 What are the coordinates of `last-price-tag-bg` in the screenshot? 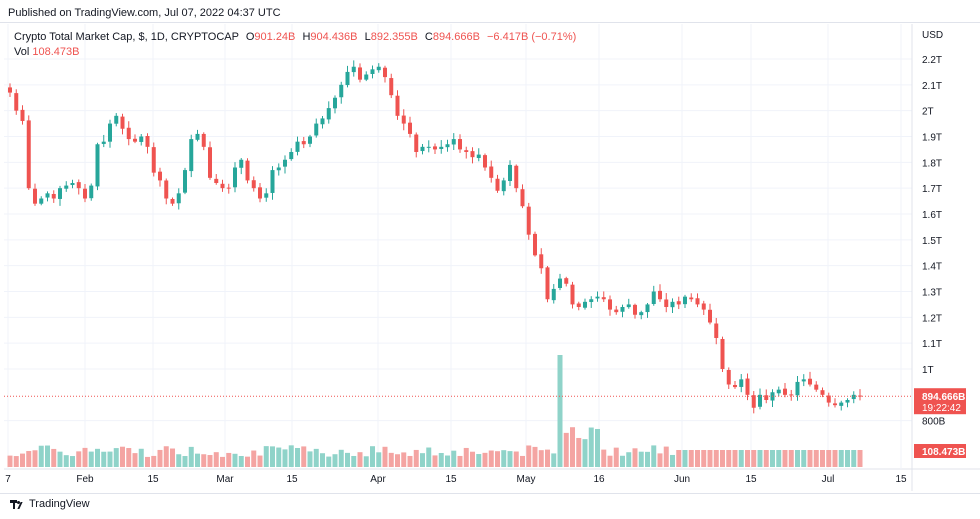 It's located at (940, 401).